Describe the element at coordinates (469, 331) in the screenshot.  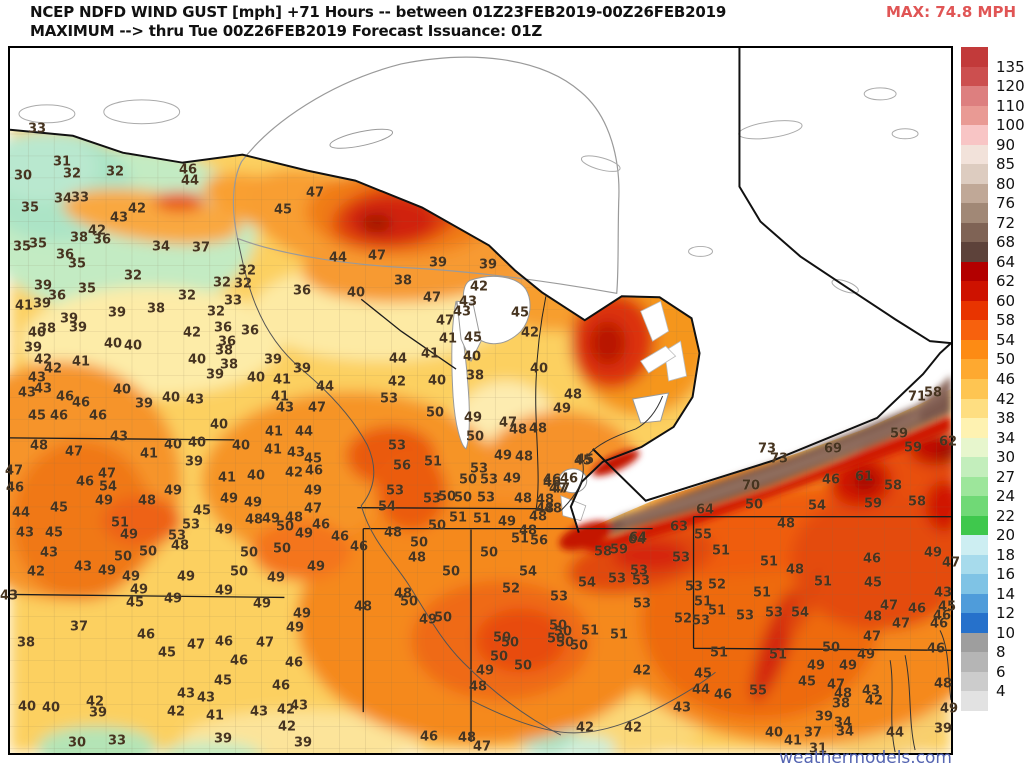
I see `green-bay` at that location.